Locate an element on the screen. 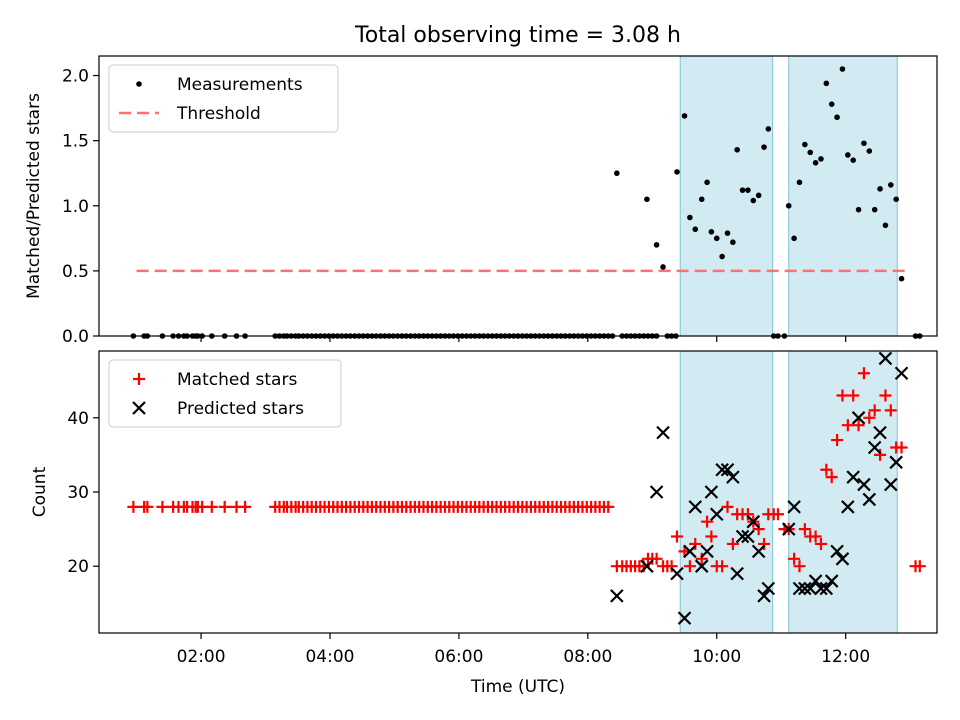 This screenshot has width=960, height=720. x-tick-label: 04:00 is located at coordinates (329, 657).